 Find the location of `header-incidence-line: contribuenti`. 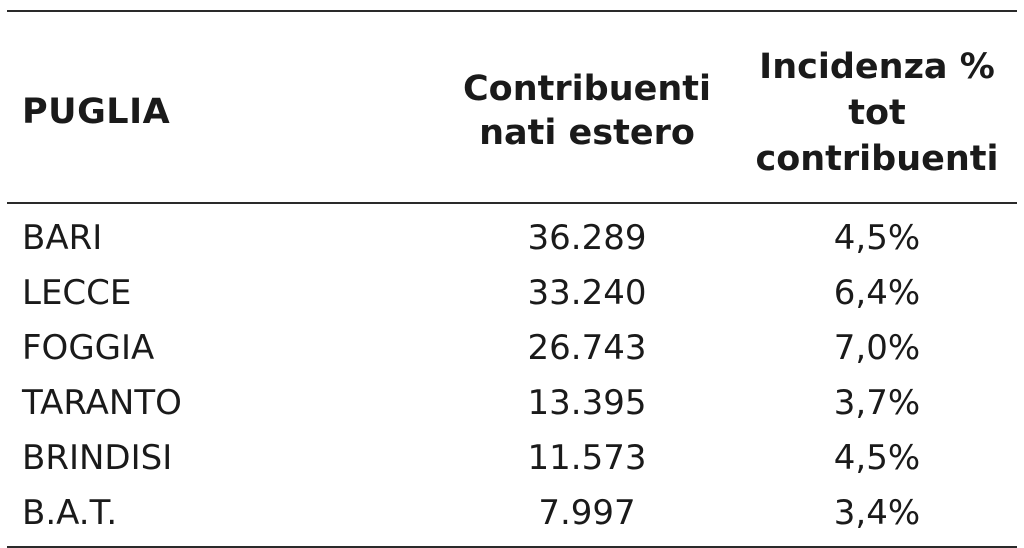

header-incidence-line: contribuenti is located at coordinates (877, 159).